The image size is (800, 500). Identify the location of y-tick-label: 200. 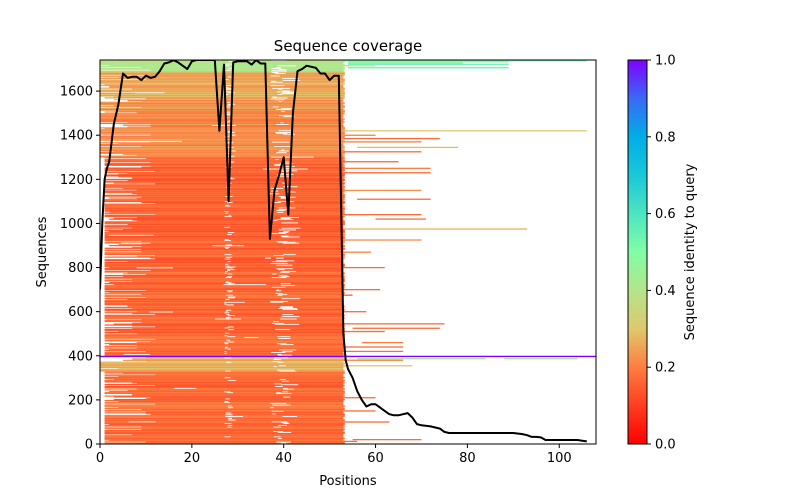
(80, 400).